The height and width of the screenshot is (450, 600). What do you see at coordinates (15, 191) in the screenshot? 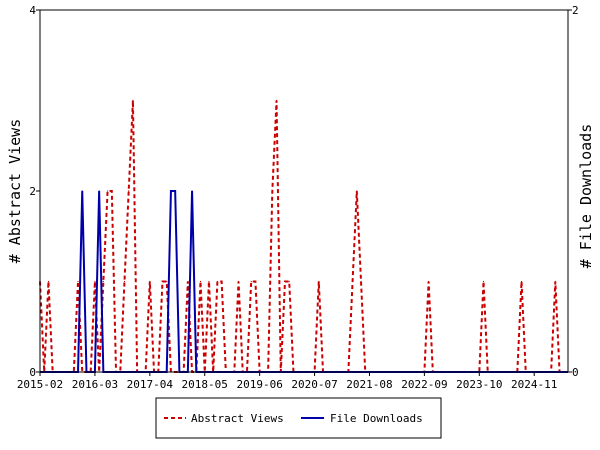
I see `left-axis-title: # Abstract Views` at bounding box center [15, 191].